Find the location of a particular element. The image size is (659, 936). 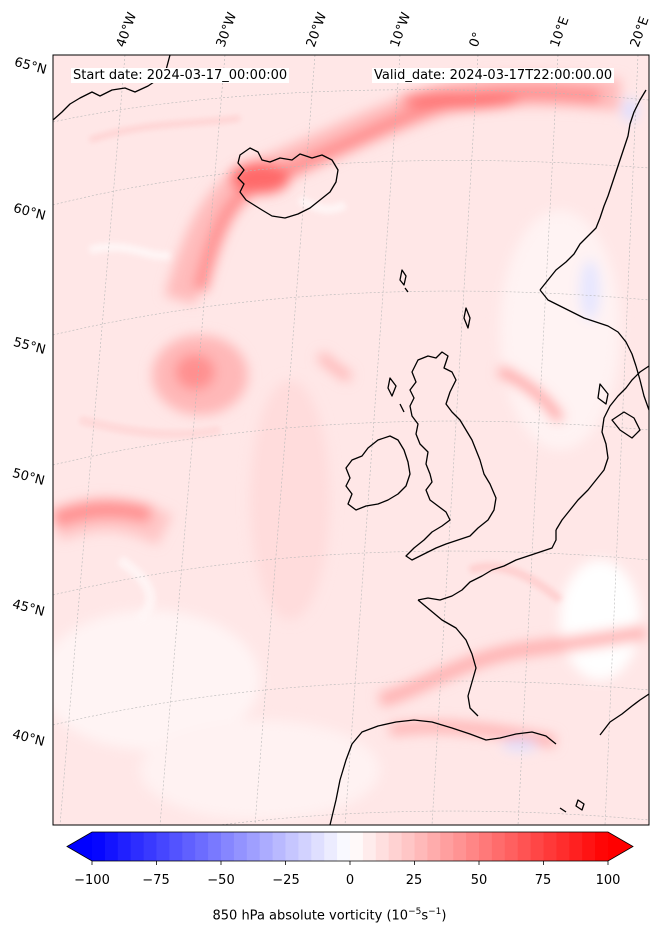

great-britain-coast is located at coordinates (451, 456).